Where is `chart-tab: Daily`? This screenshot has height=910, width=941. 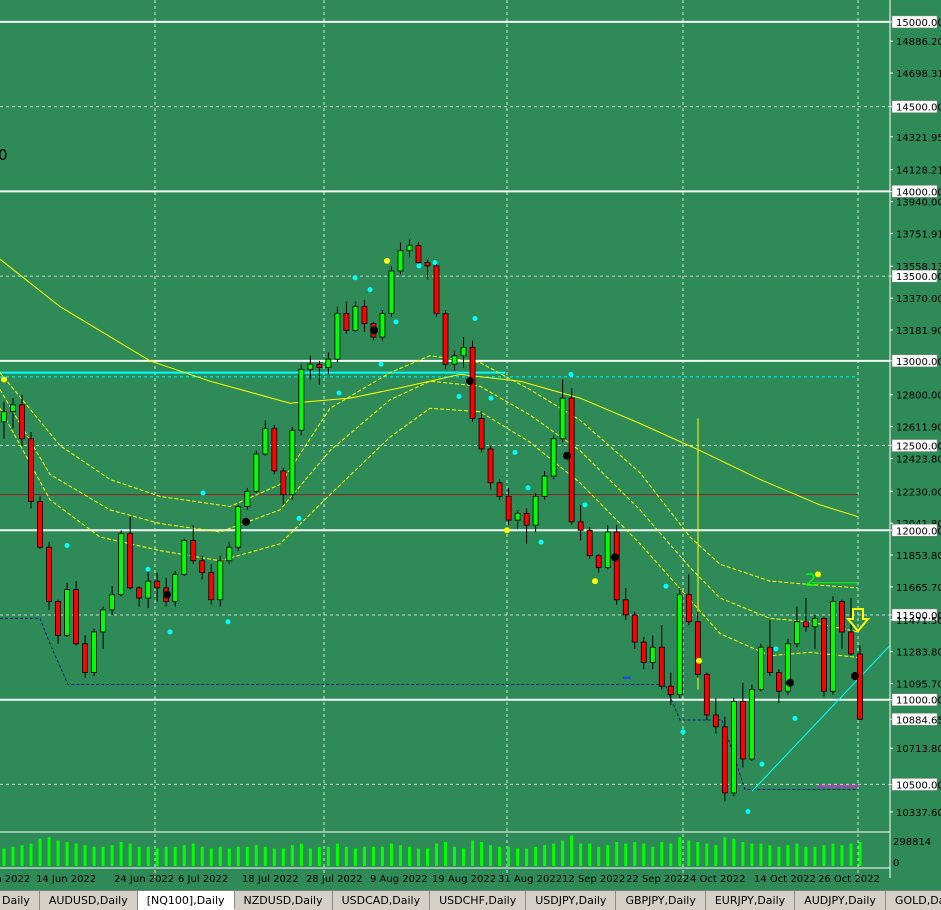
chart-tab: Daily is located at coordinates (20, 900).